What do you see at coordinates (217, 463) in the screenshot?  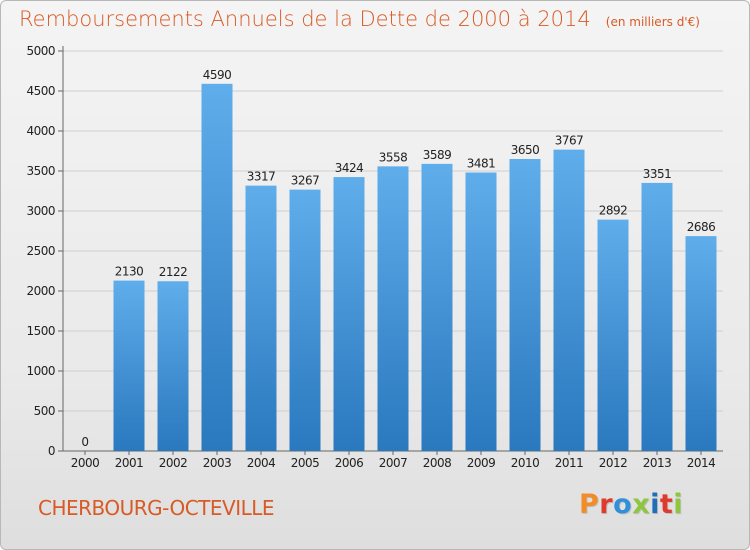 I see `x-tick-label: 2003` at bounding box center [217, 463].